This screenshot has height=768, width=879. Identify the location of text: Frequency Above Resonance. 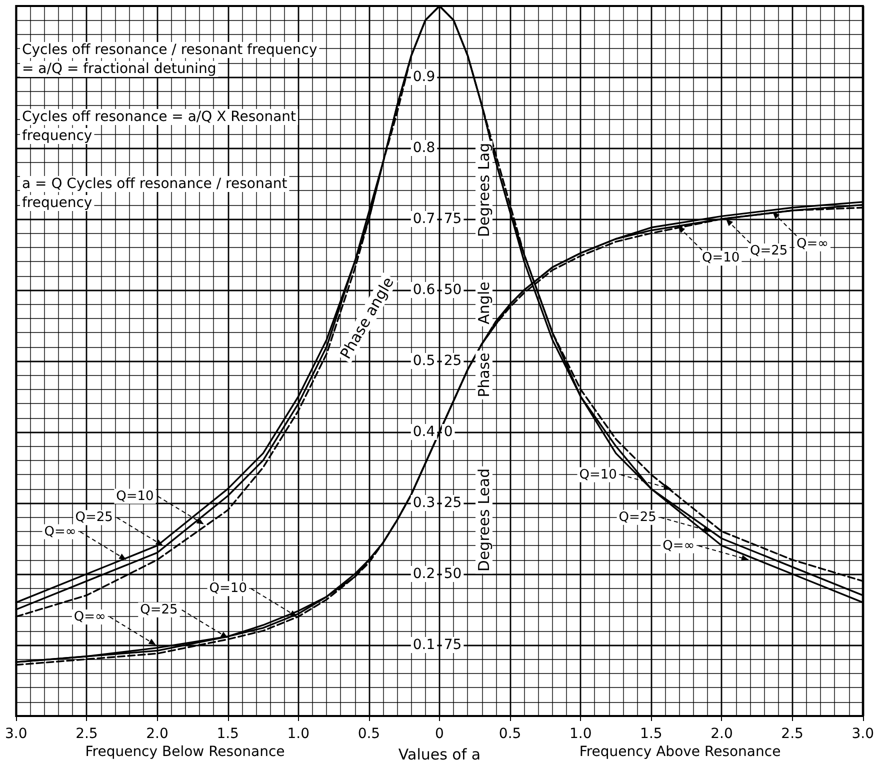
(680, 752).